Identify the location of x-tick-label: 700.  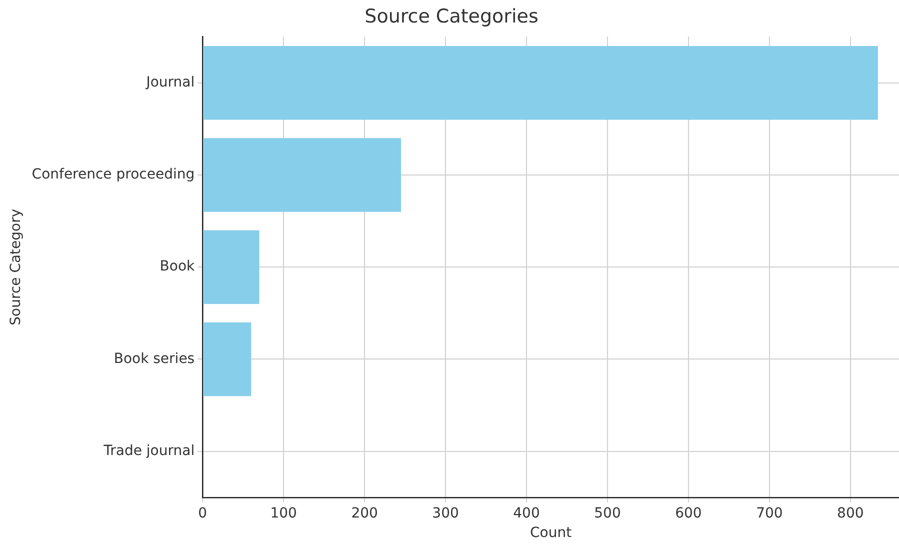
(769, 513).